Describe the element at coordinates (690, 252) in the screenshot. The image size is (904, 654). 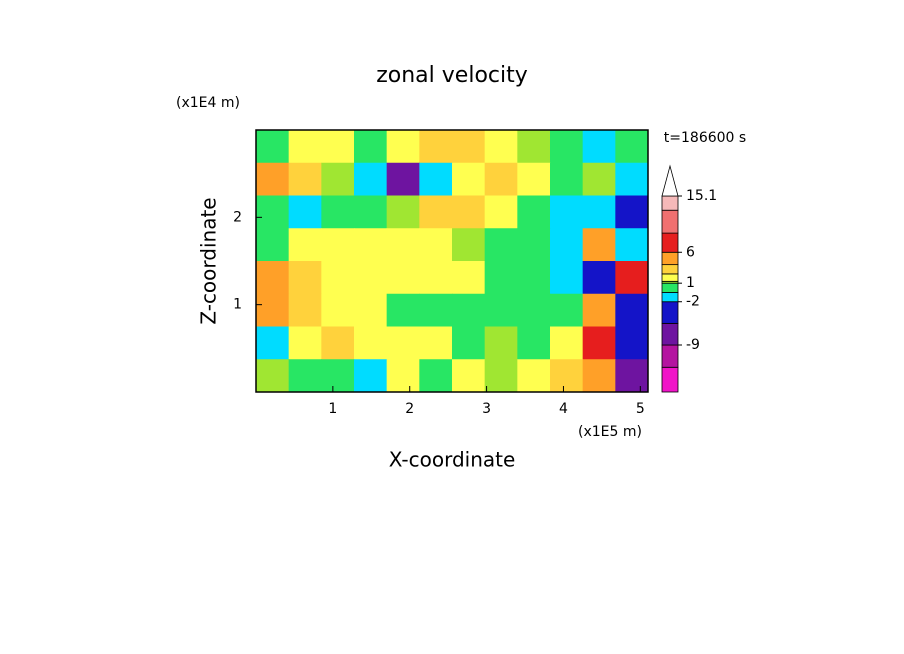
I see `colorbar-tick-label: 6` at that location.